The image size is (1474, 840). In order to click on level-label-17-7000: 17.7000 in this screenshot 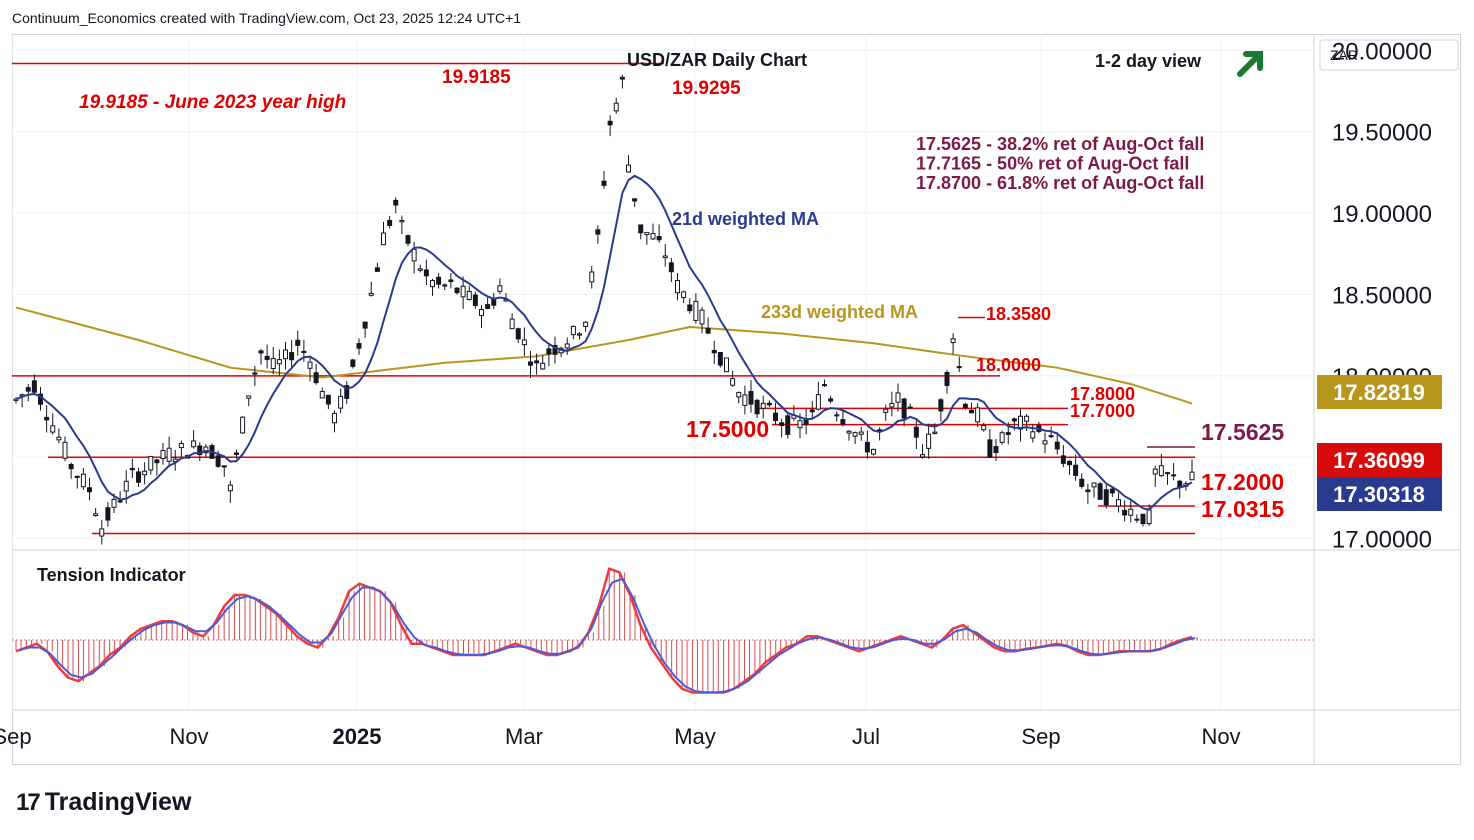, I will do `click(1102, 411)`.